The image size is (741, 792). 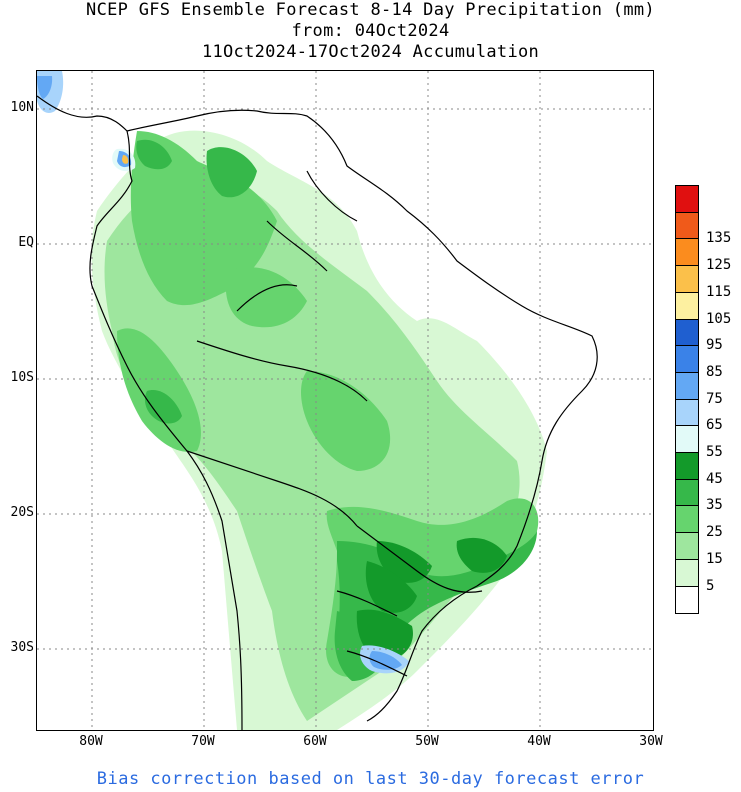 I want to click on y-tick-label: 30S, so click(x=22, y=647).